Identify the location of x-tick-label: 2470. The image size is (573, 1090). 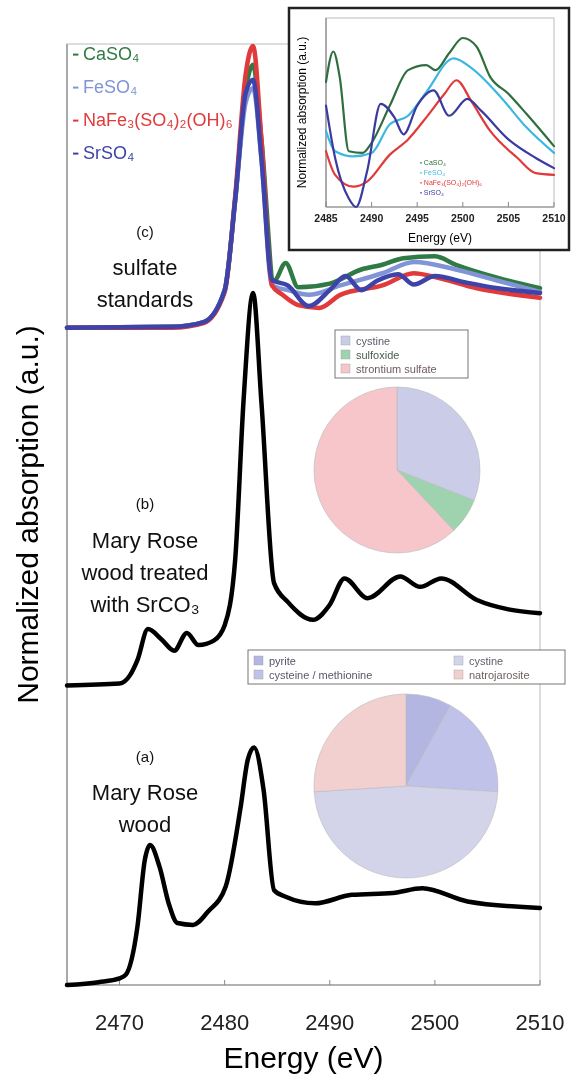
(120, 1022).